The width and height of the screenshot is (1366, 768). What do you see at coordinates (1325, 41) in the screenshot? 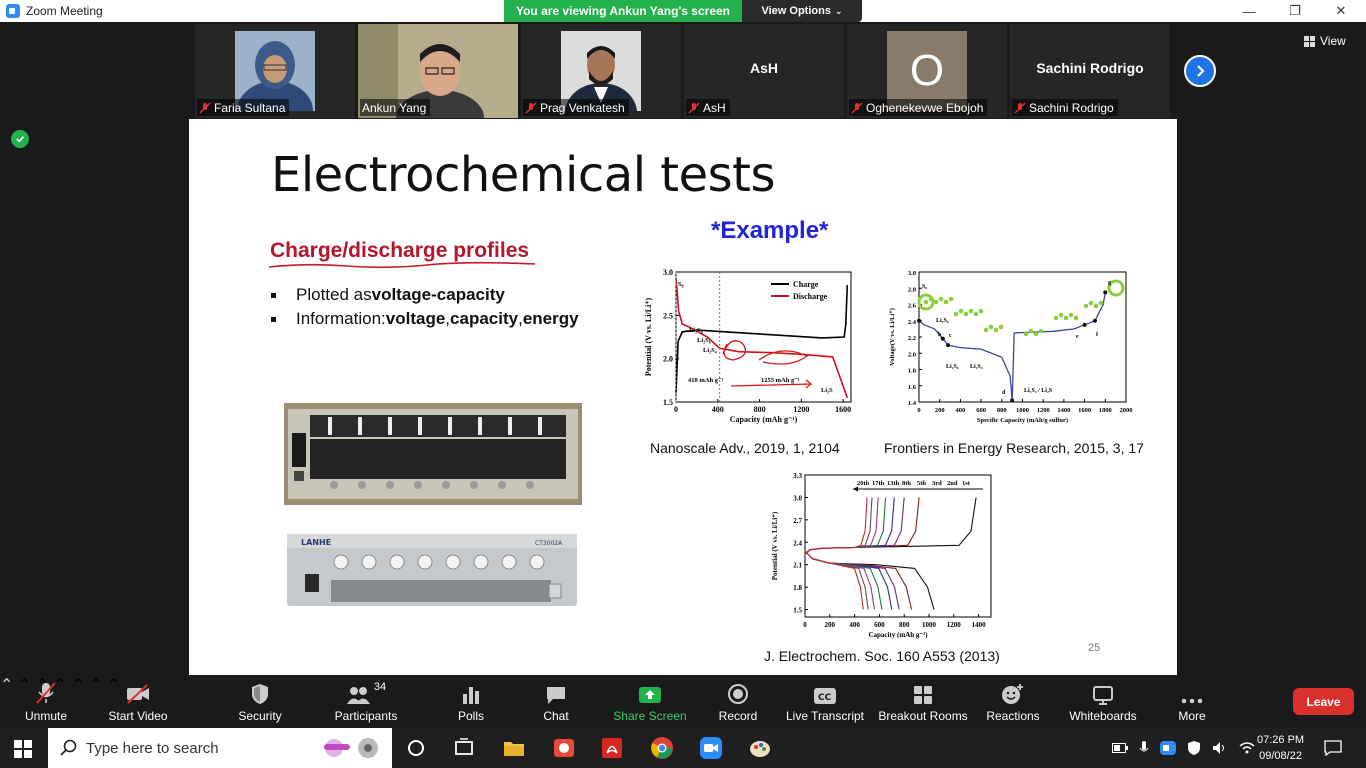
I see `gallery-view-button: View` at bounding box center [1325, 41].